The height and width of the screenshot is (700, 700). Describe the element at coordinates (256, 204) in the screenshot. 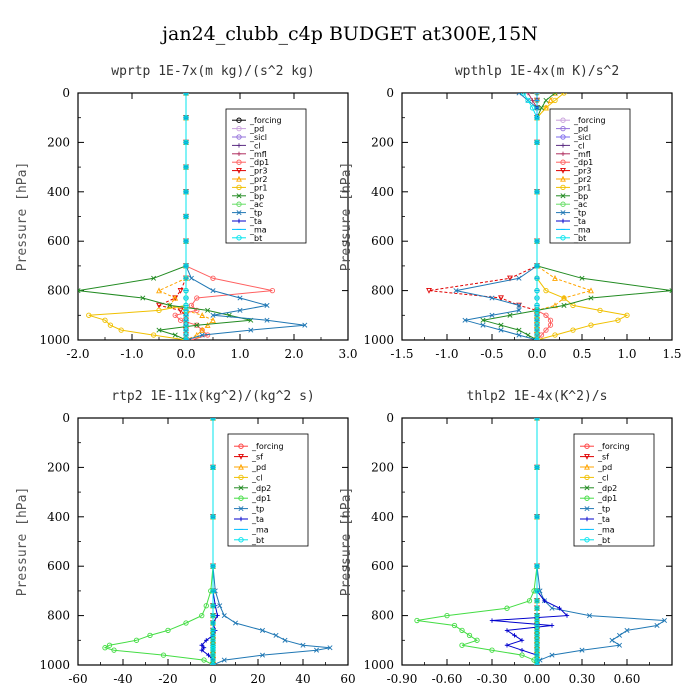

I see `legend-label_ac: _ac` at that location.